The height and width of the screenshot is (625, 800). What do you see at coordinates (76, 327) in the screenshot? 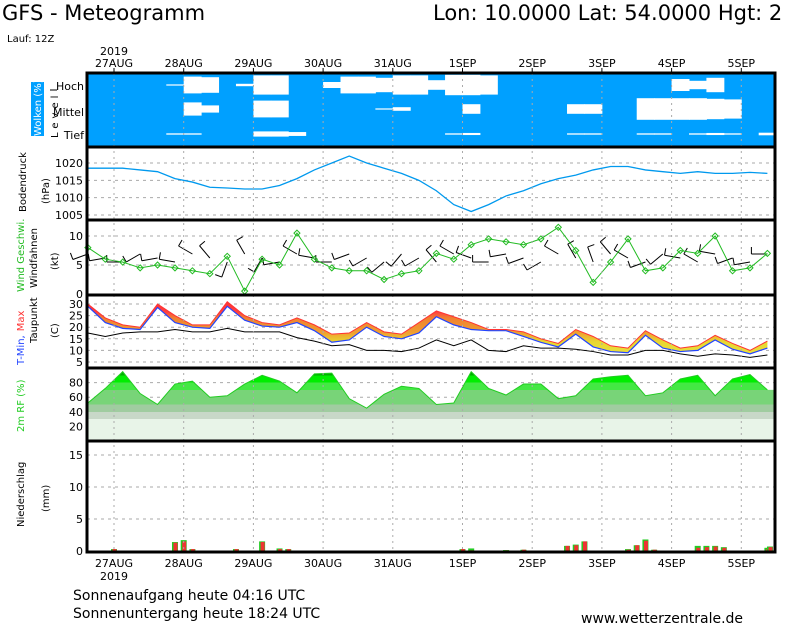
I see `temp-tick-label: 20` at bounding box center [76, 327].